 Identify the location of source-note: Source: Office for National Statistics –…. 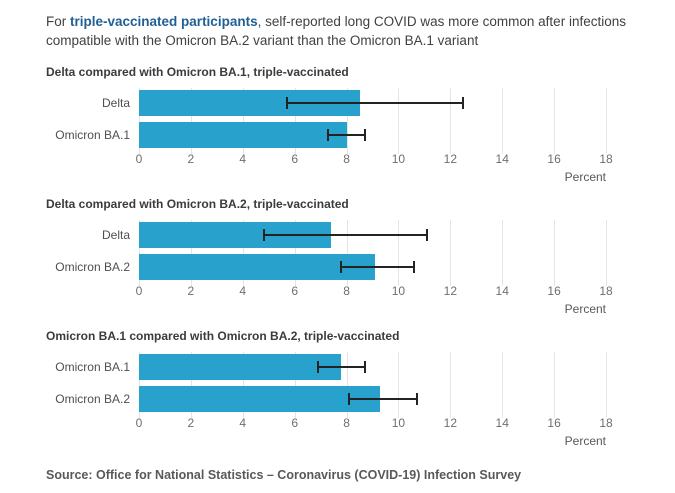
(284, 475).